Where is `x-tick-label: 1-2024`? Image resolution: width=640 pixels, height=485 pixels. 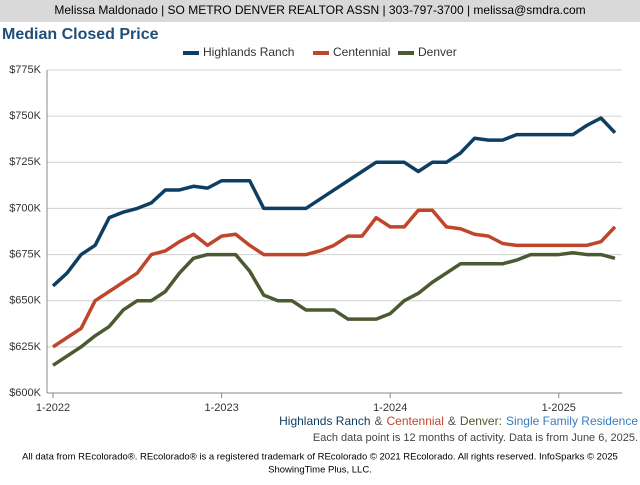 x-tick-label: 1-2024 is located at coordinates (390, 408).